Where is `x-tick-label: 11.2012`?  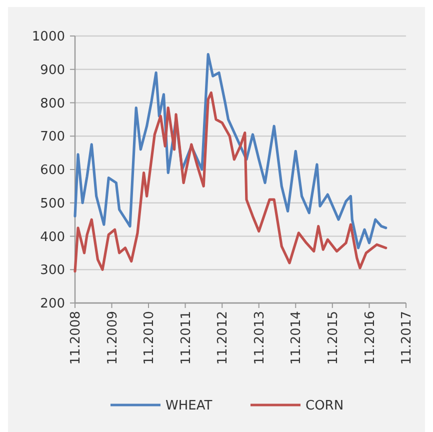
x-tick-label: 11.2012 is located at coordinates (223, 338).